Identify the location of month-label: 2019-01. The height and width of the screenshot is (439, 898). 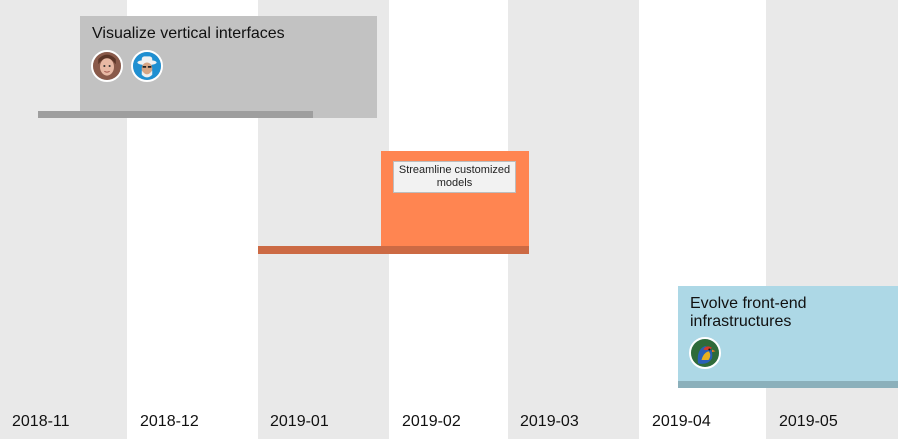
(299, 421).